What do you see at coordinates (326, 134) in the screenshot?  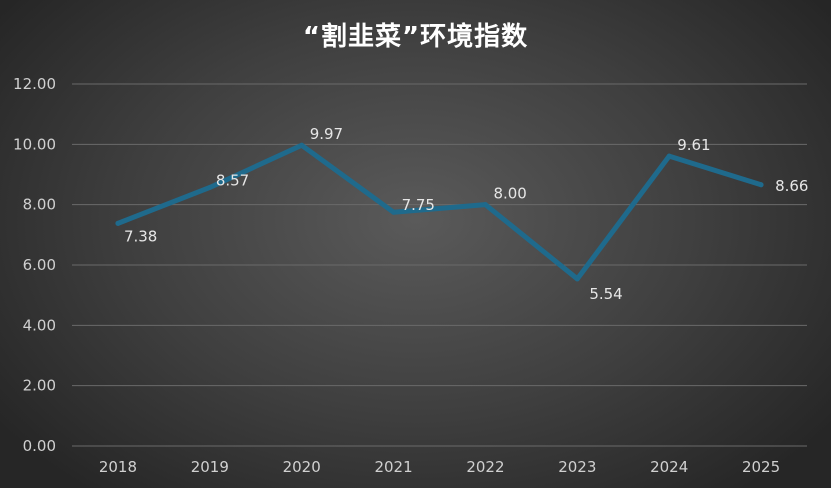 I see `data-label: 9.97` at bounding box center [326, 134].